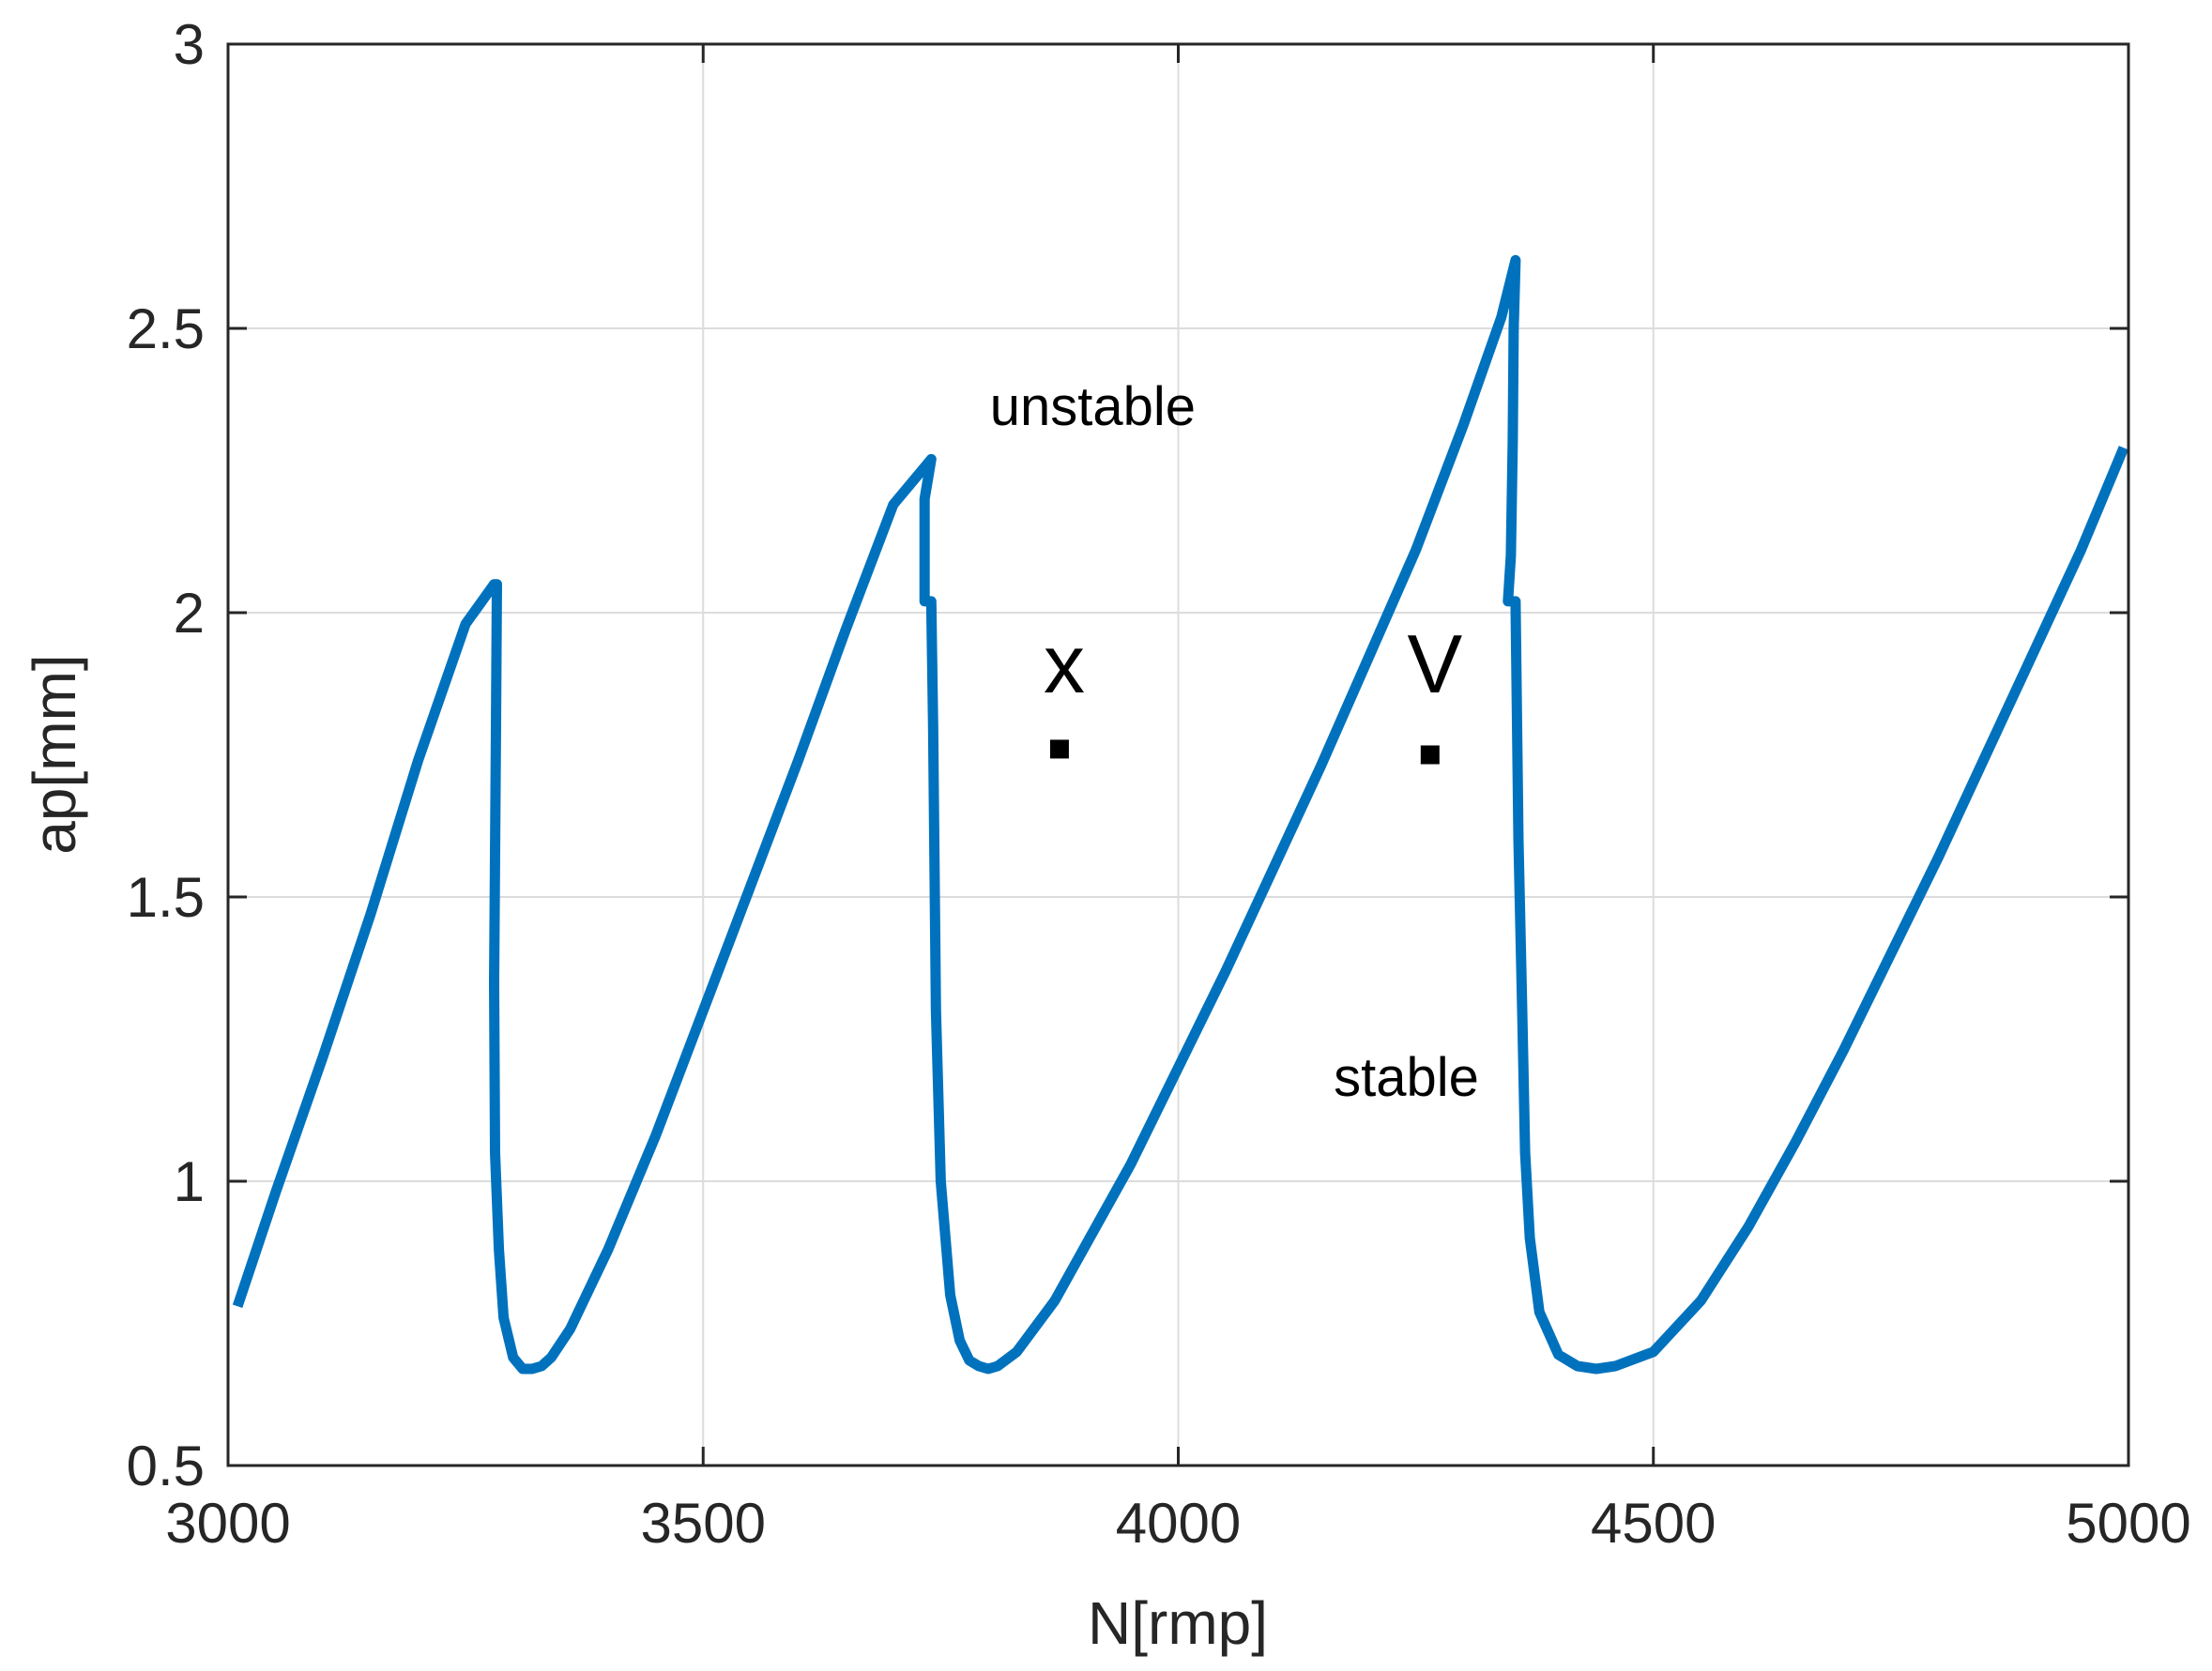 The width and height of the screenshot is (2212, 1671). What do you see at coordinates (189, 44) in the screenshot?
I see `y-tick-label: 3` at bounding box center [189, 44].